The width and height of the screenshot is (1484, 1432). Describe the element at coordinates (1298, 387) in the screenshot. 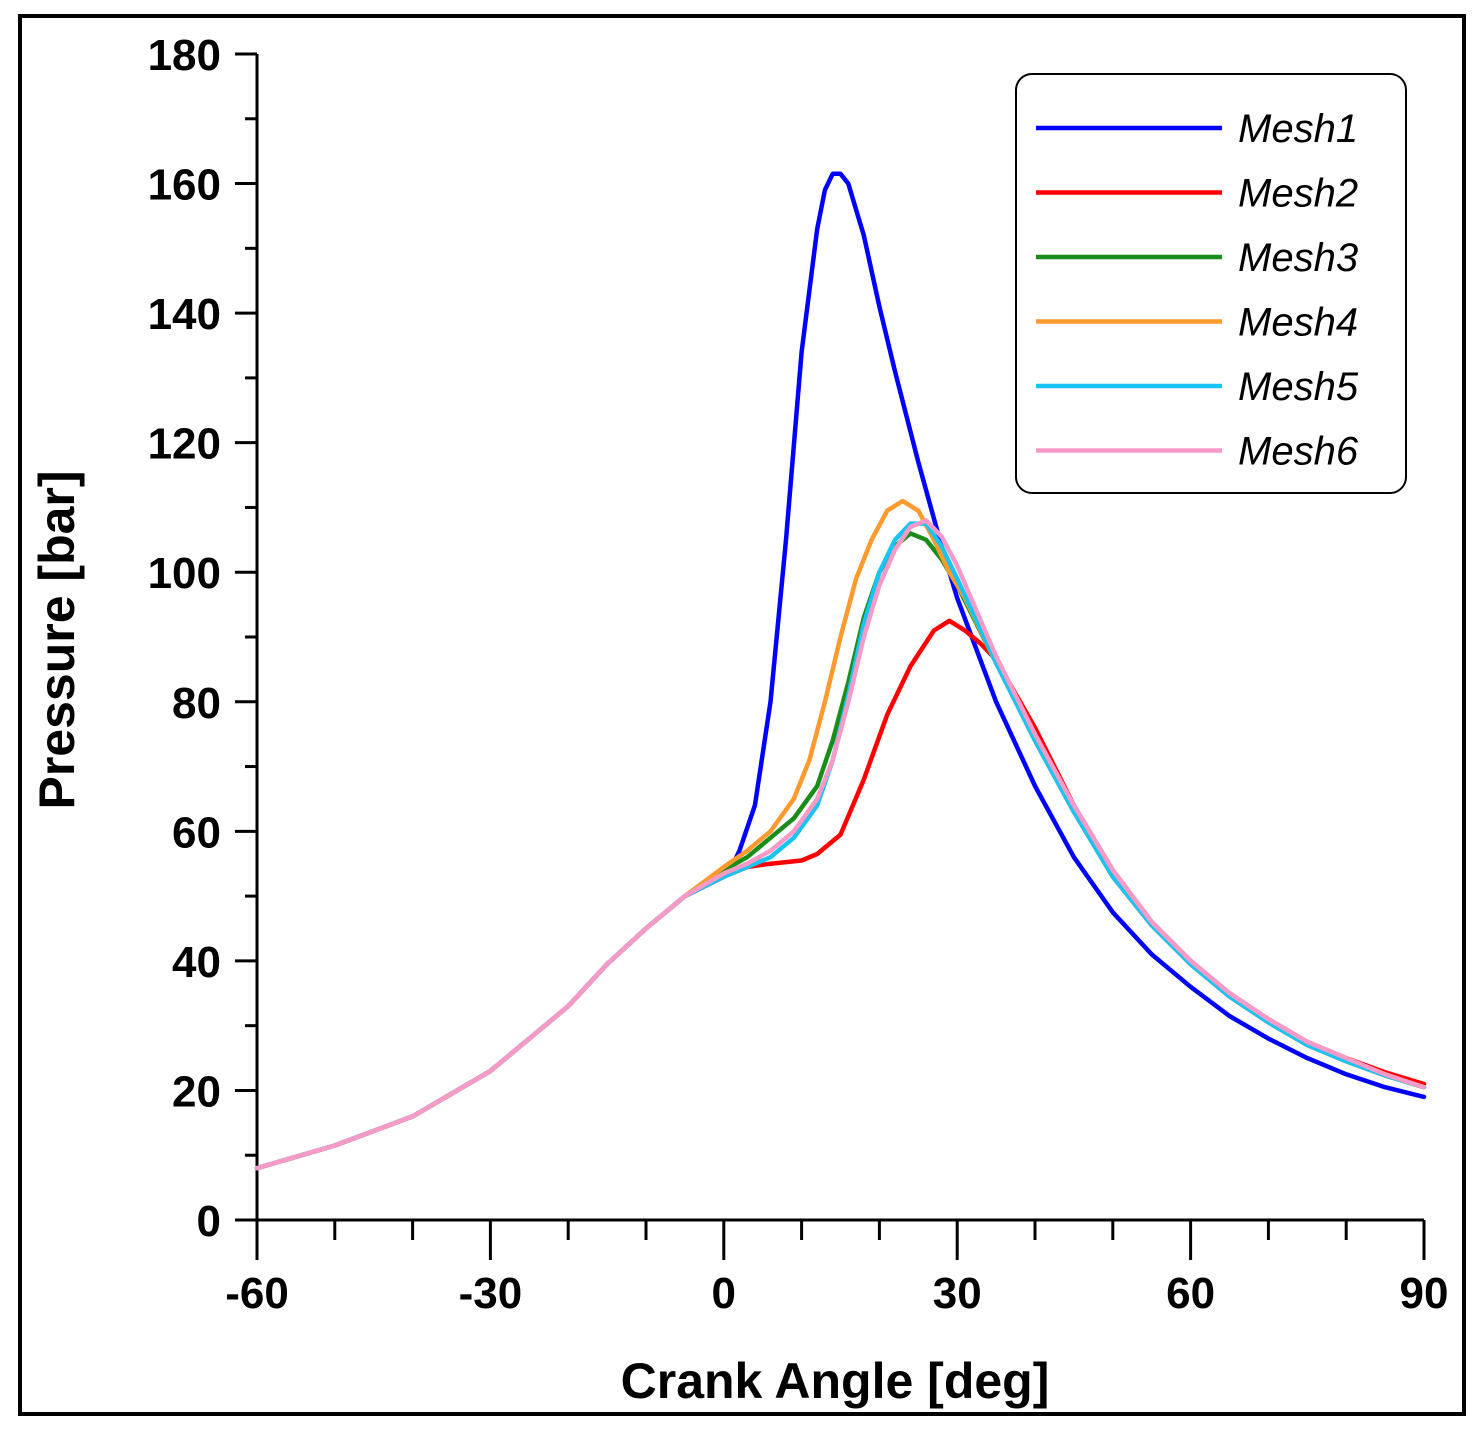

I see `legend-label-mesh5: Mesh5` at that location.